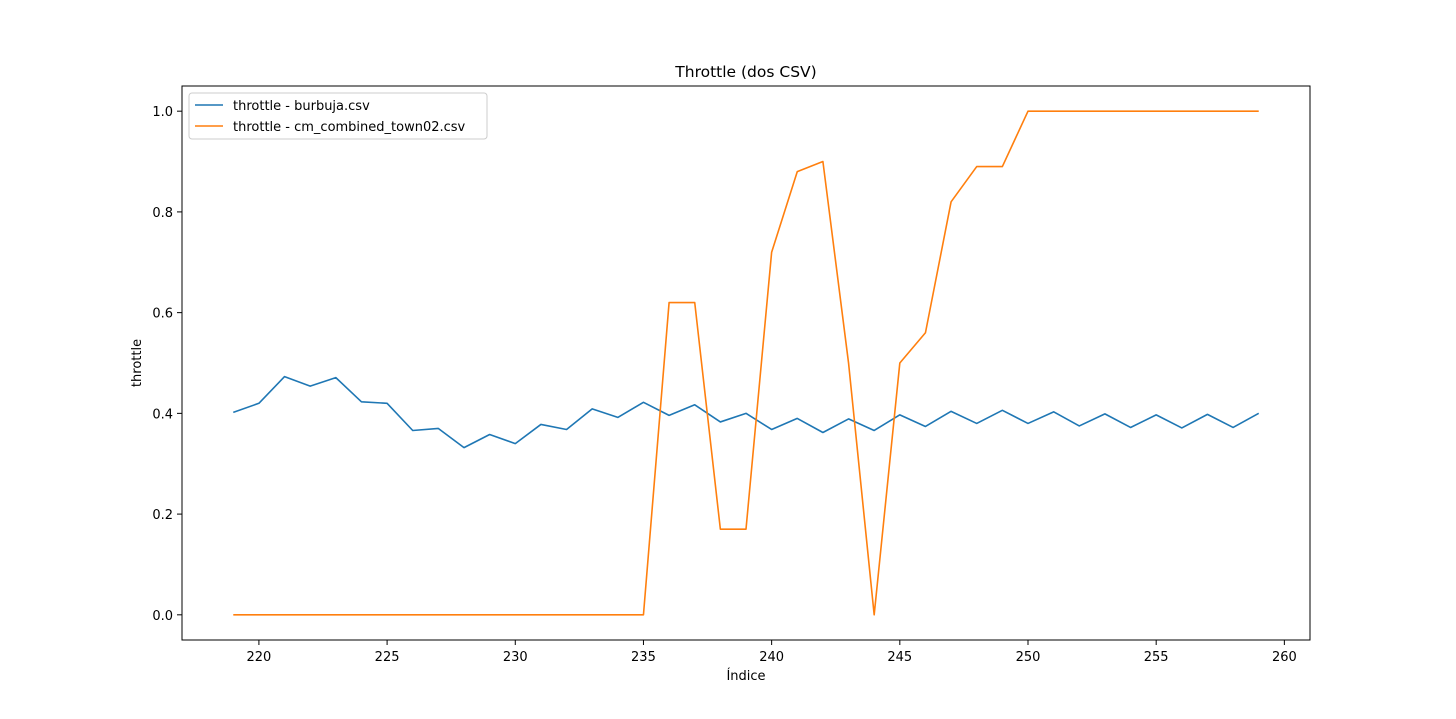 Image resolution: width=1456 pixels, height=719 pixels. Describe the element at coordinates (643, 657) in the screenshot. I see `x-tick-label: 235` at that location.